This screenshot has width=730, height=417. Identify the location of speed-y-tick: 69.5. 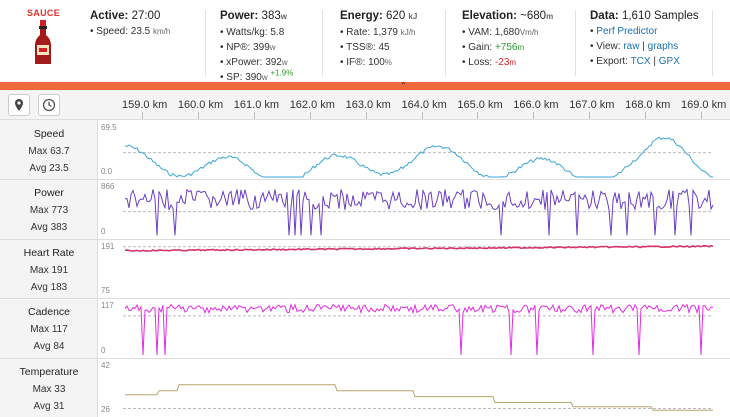
(109, 127).